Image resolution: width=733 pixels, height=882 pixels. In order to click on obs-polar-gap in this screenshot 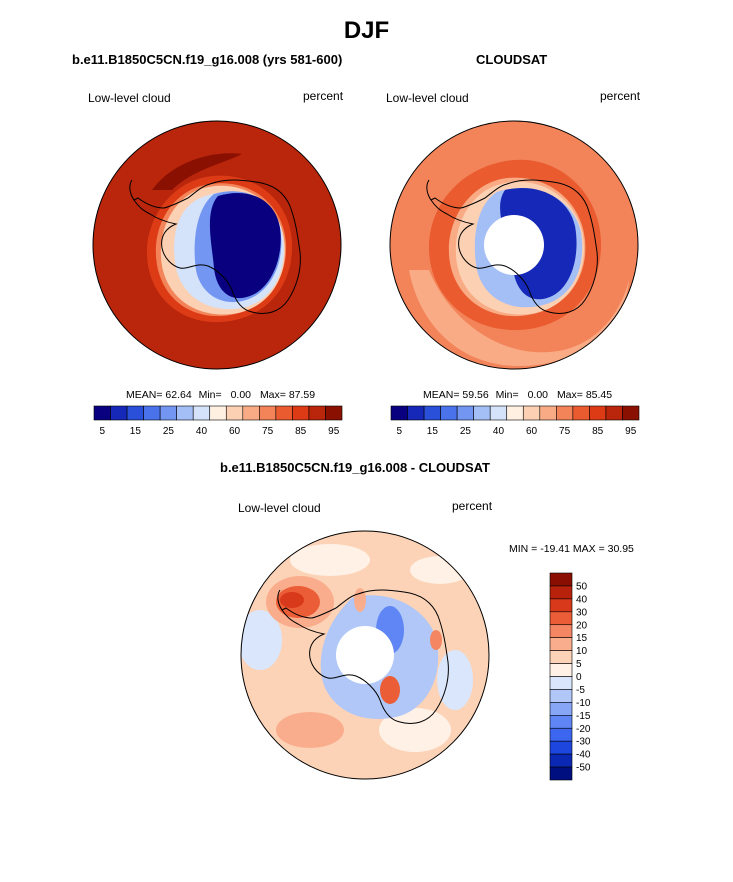, I will do `click(514, 245)`.